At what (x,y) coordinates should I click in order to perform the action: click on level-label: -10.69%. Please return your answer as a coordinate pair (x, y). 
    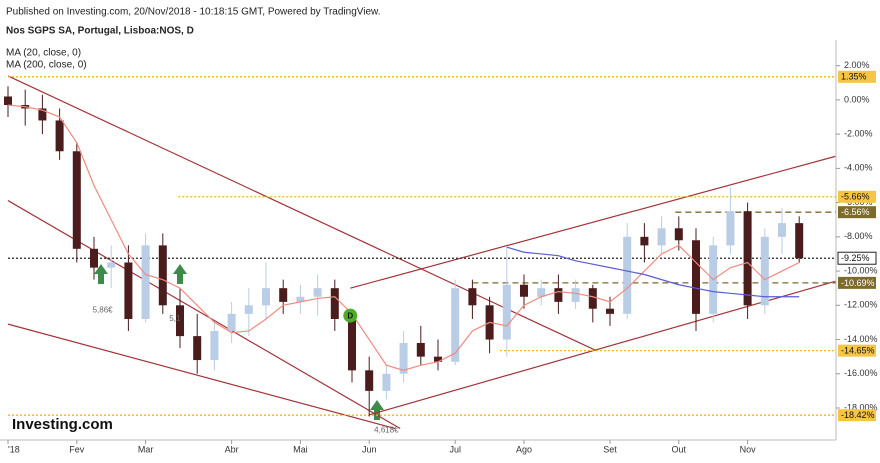
    Looking at the image, I should click on (858, 283).